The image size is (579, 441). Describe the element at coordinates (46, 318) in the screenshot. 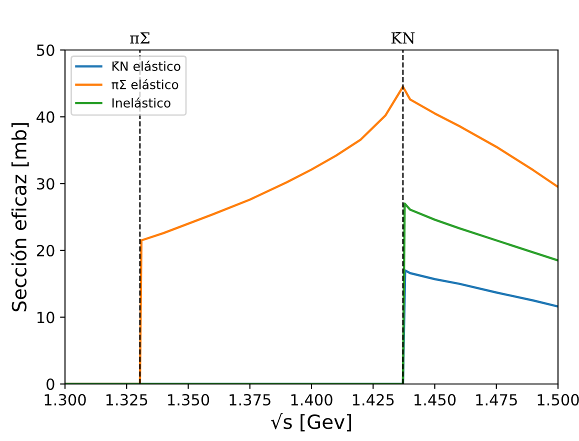

I see `y-tick-label: 10` at that location.